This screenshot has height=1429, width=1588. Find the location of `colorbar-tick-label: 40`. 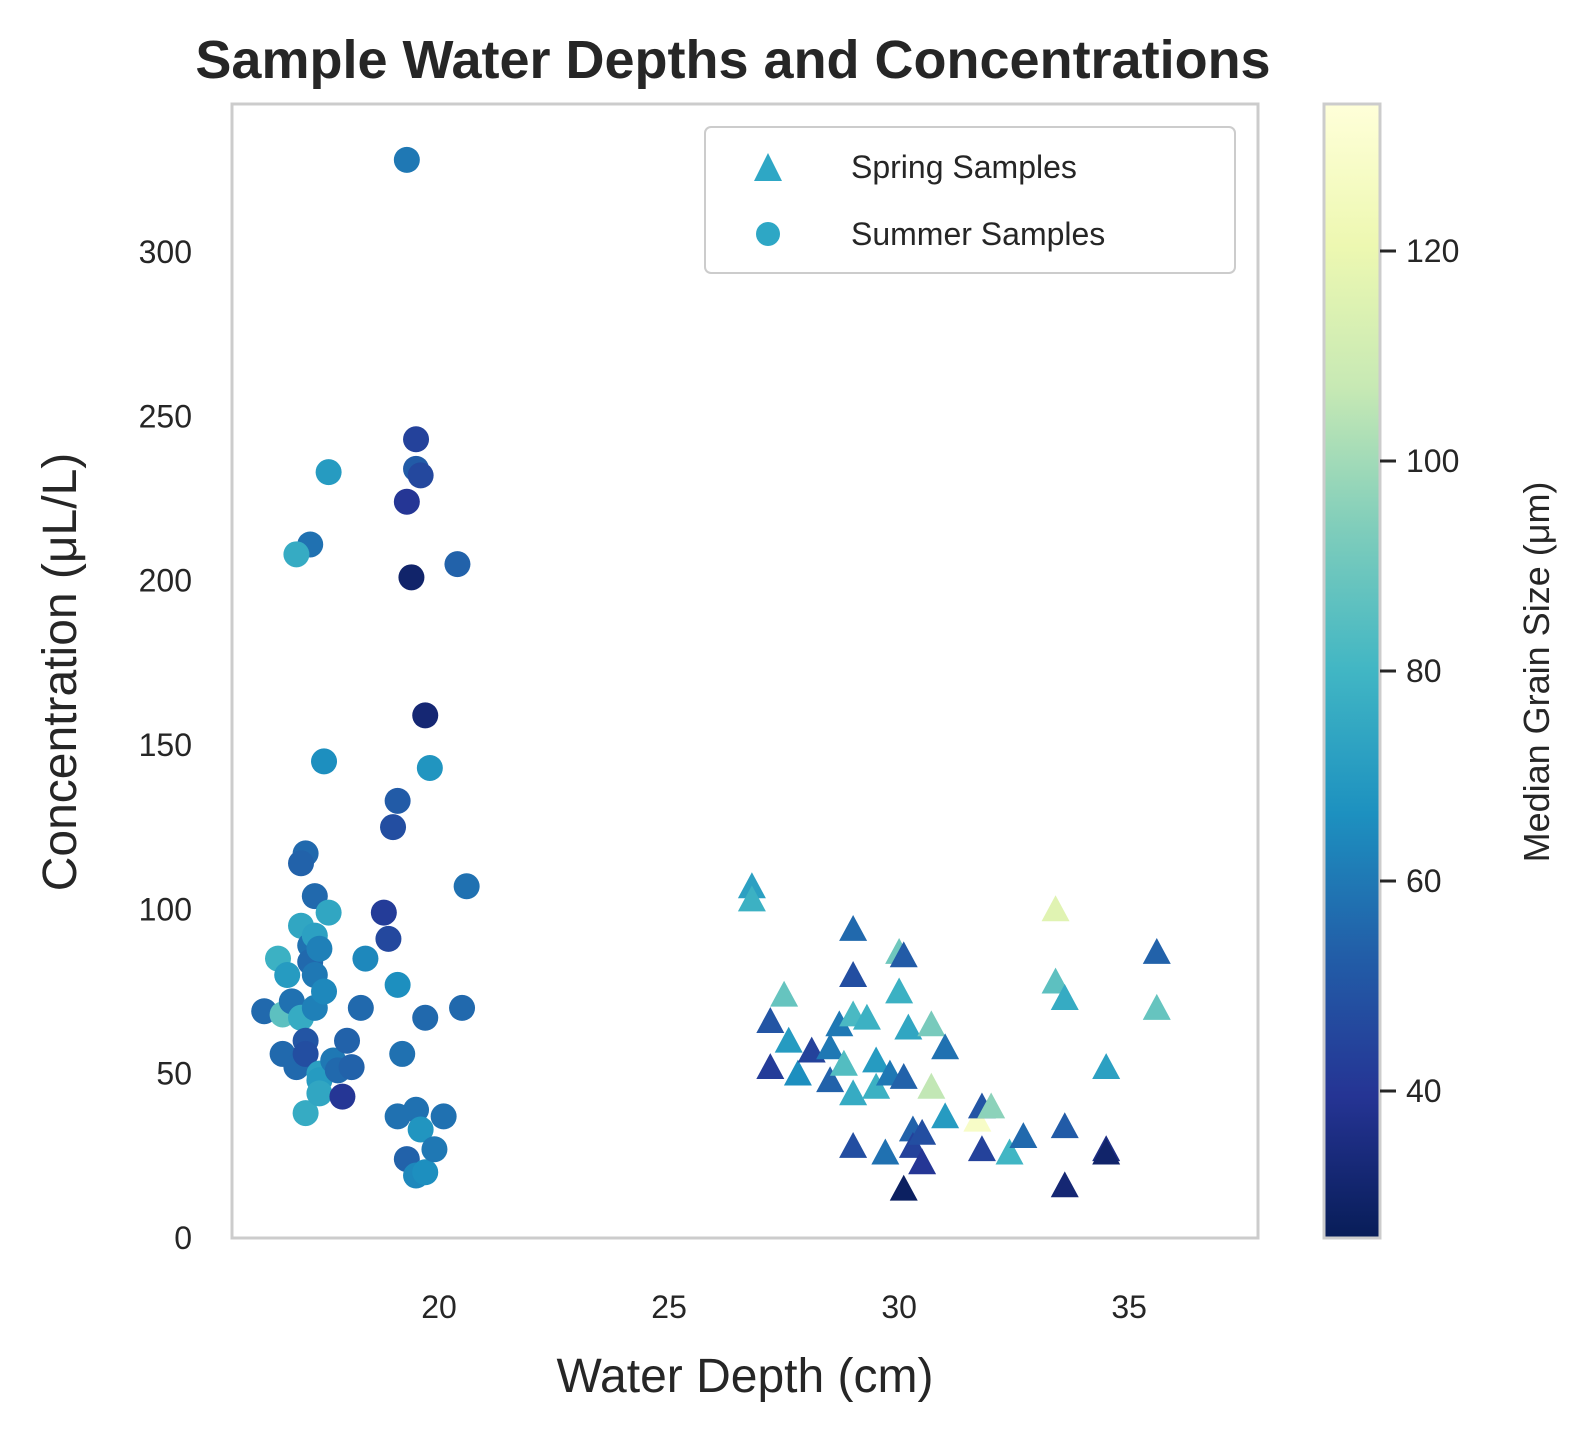

colorbar-tick-label: 40 is located at coordinates (1424, 1091).